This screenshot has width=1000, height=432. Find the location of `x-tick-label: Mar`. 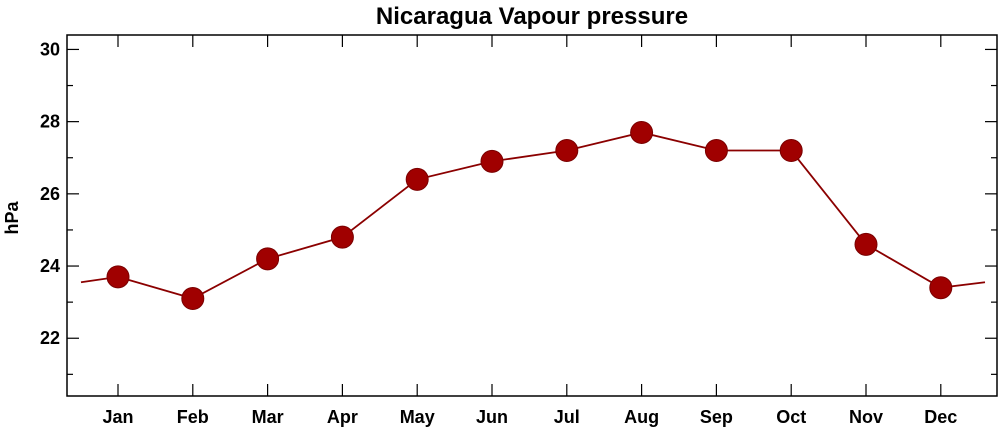

x-tick-label: Mar is located at coordinates (268, 417).